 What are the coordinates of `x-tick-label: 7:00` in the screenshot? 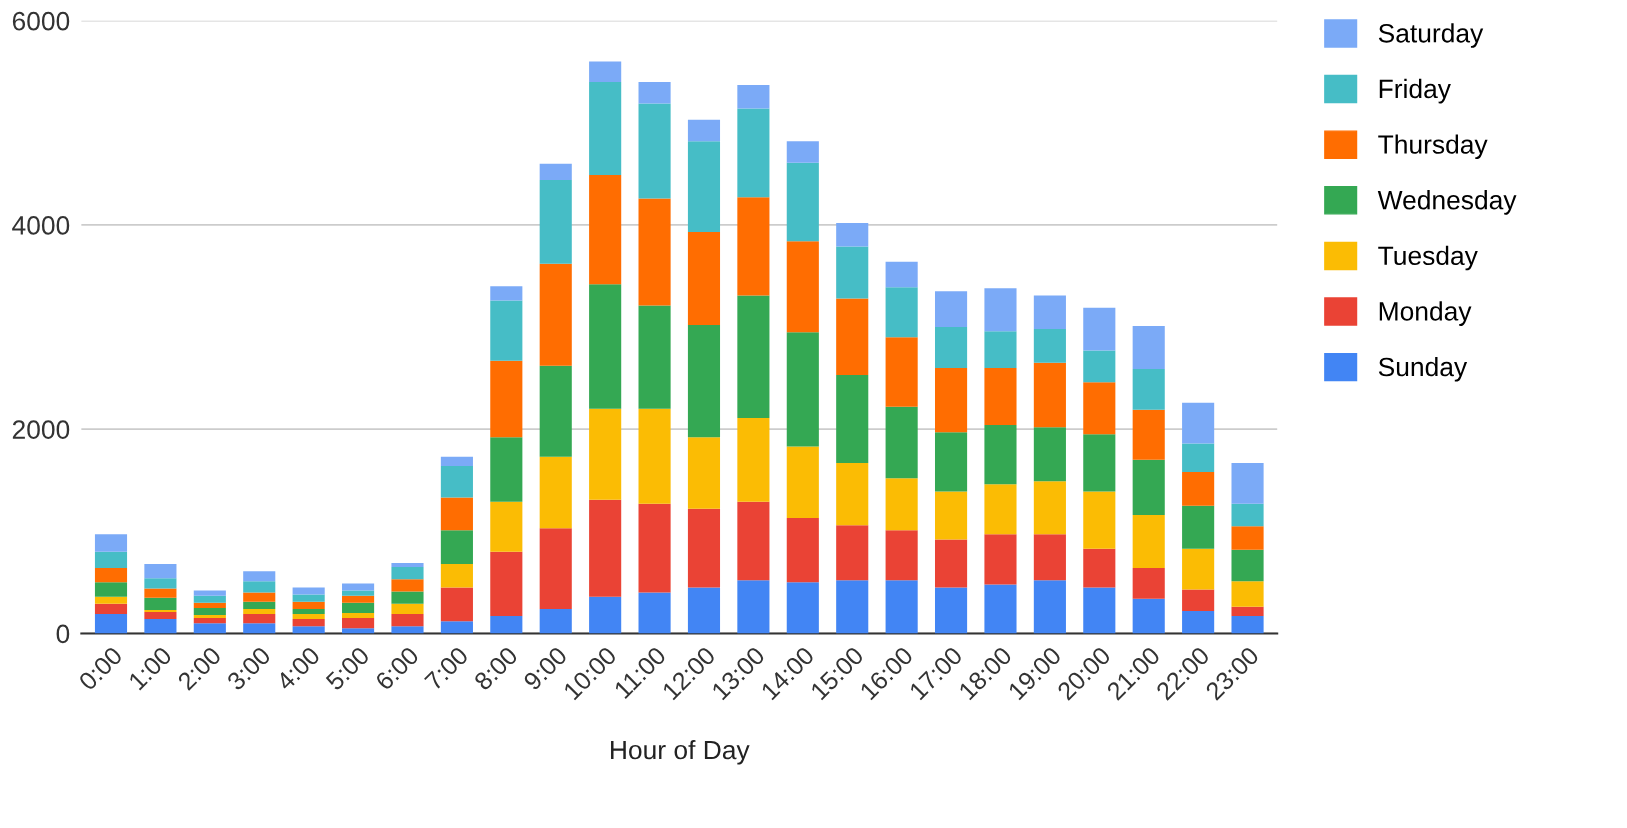 It's located at (446, 668).